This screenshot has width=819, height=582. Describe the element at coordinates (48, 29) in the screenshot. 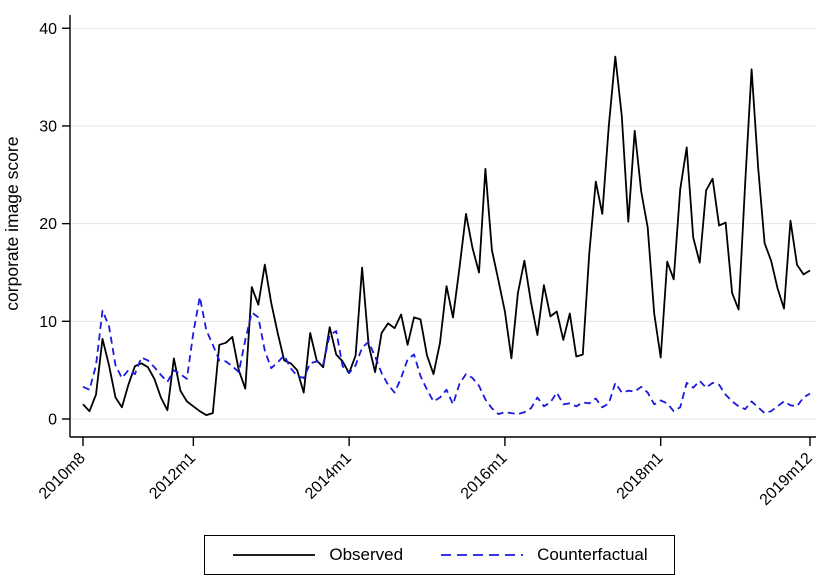

I see `y-tick-label: 40` at that location.